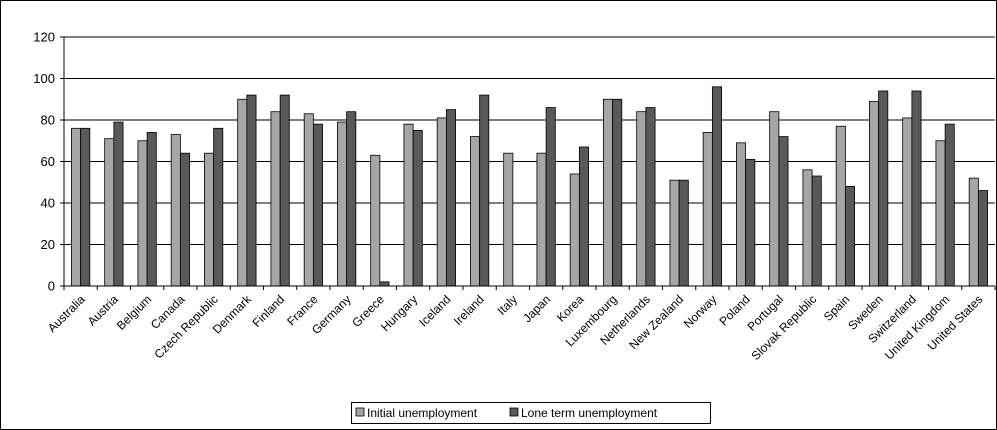 This screenshot has width=997, height=430. Describe the element at coordinates (218, 207) in the screenshot. I see `bar-lone-term-unemployment-czech-republic` at that location.